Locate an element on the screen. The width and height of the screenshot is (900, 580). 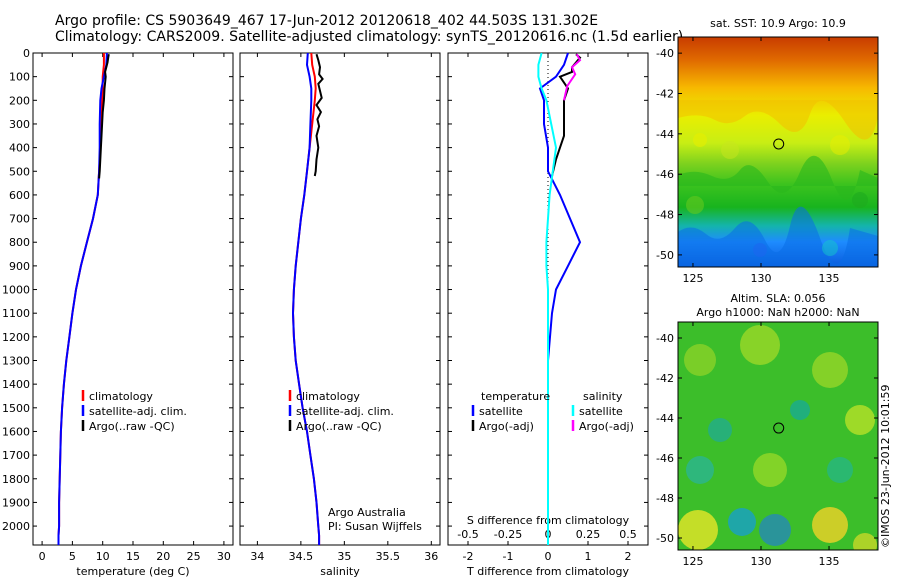
y-tick-label: 1300 is located at coordinates (16, 361).